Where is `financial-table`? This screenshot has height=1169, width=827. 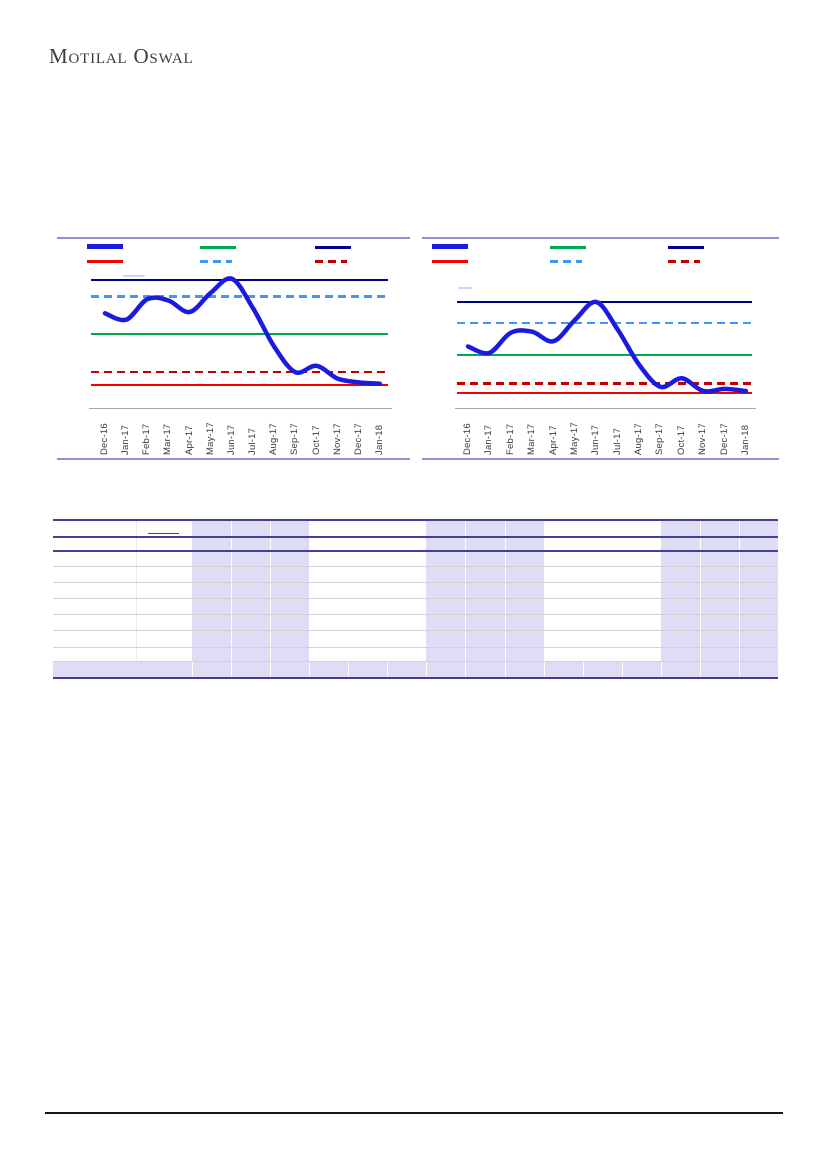 financial-table is located at coordinates (415, 599).